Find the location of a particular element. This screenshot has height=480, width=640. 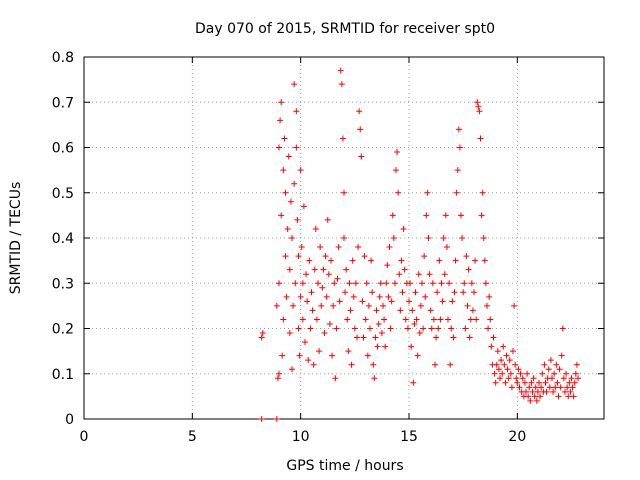

y-tick-label: 0.3 is located at coordinates (63, 284).